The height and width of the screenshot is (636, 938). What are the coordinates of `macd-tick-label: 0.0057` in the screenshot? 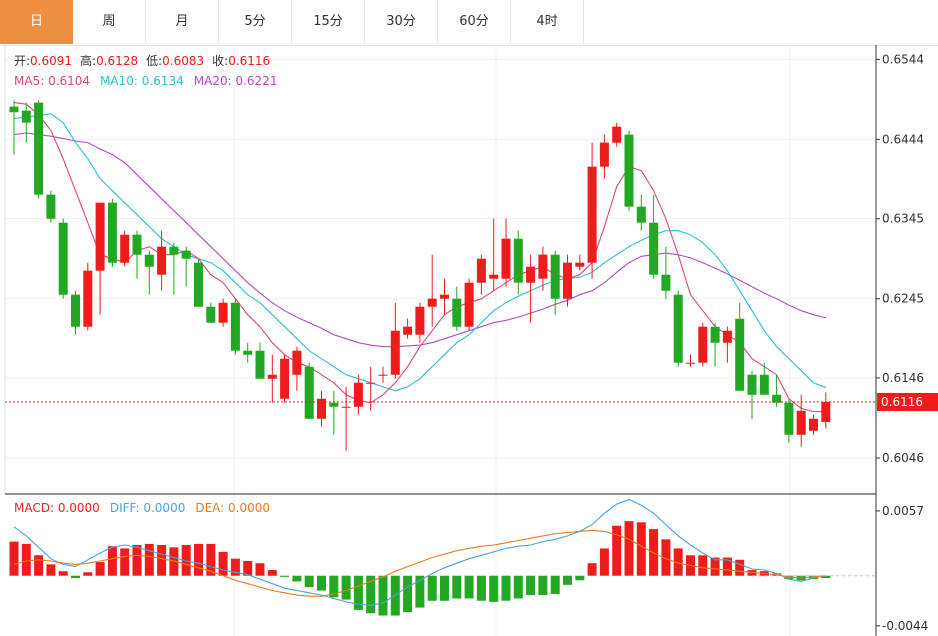 It's located at (903, 511).